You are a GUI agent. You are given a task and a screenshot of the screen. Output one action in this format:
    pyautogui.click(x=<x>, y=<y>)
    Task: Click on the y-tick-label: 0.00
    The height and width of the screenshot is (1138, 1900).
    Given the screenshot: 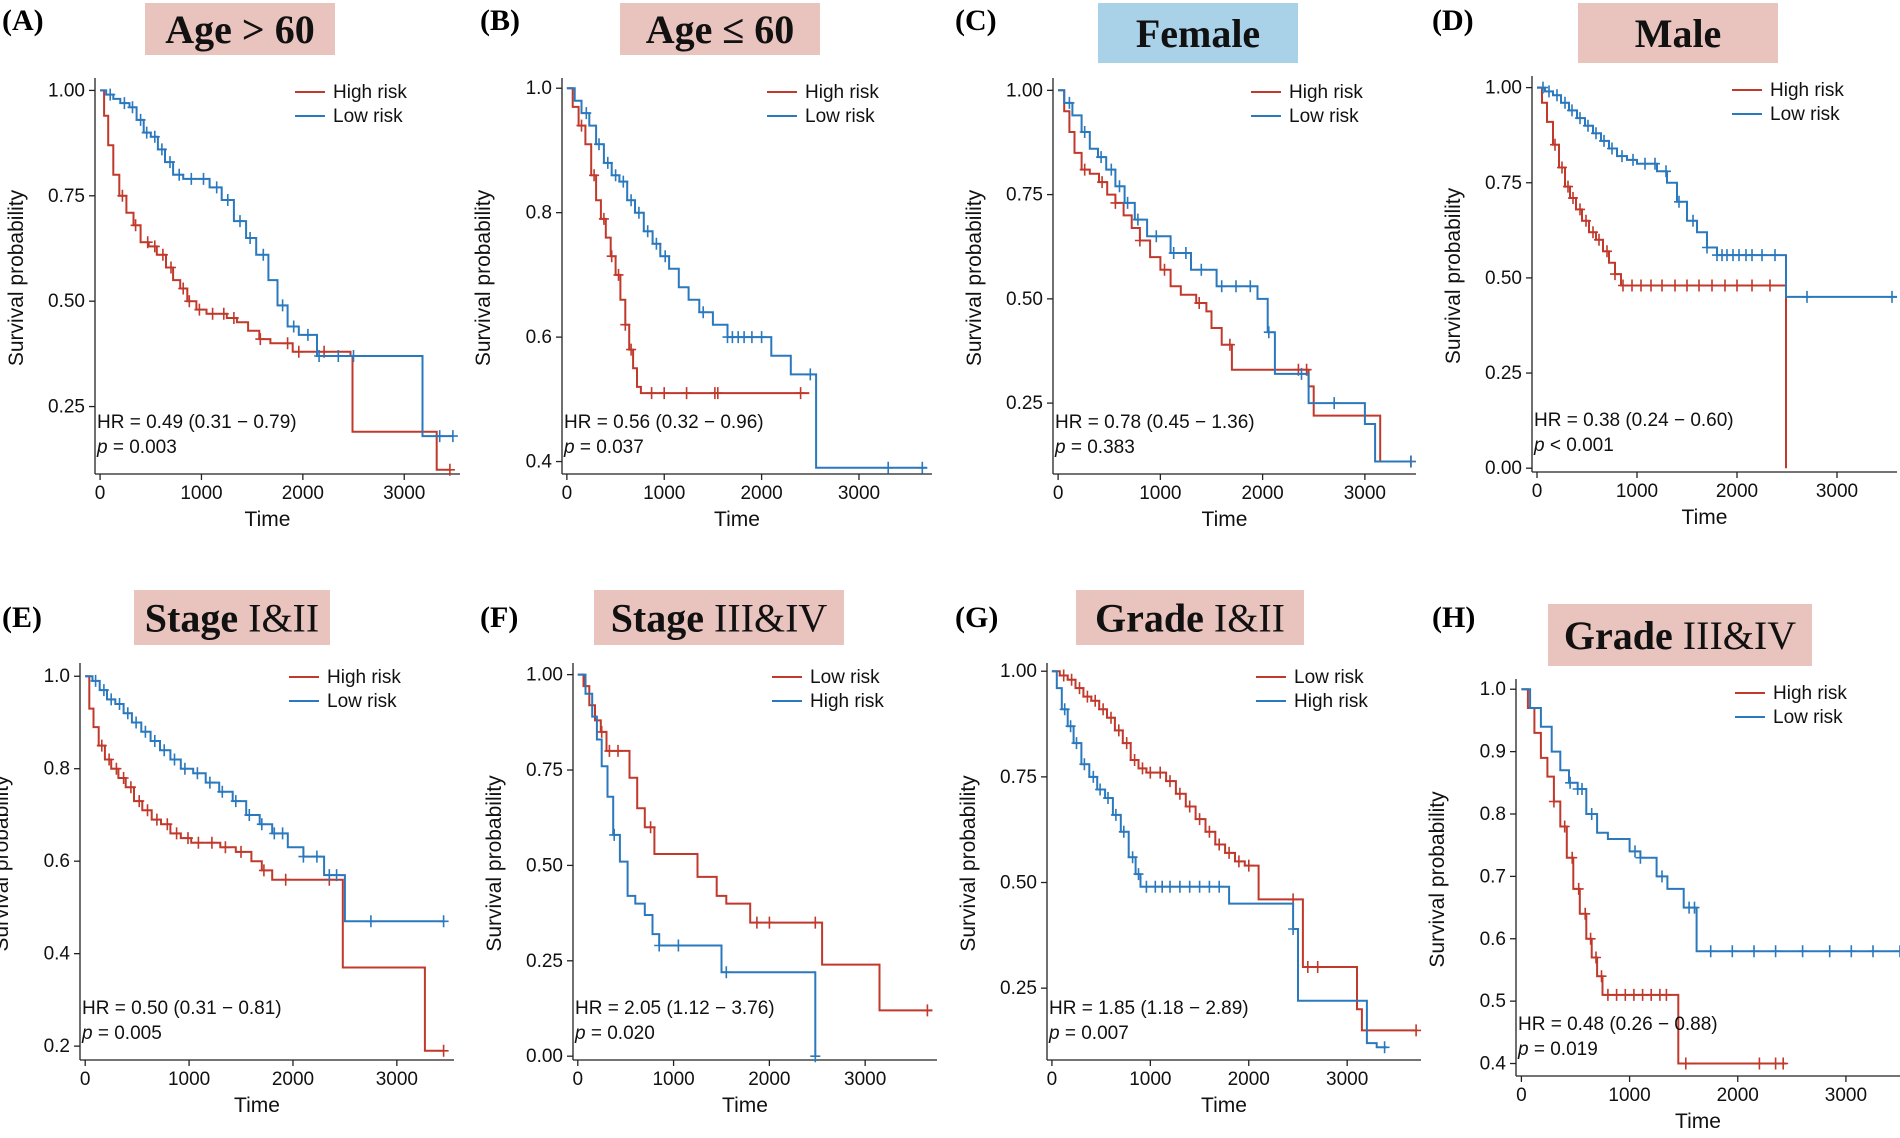 What is the action you would take?
    pyautogui.click(x=1503, y=468)
    